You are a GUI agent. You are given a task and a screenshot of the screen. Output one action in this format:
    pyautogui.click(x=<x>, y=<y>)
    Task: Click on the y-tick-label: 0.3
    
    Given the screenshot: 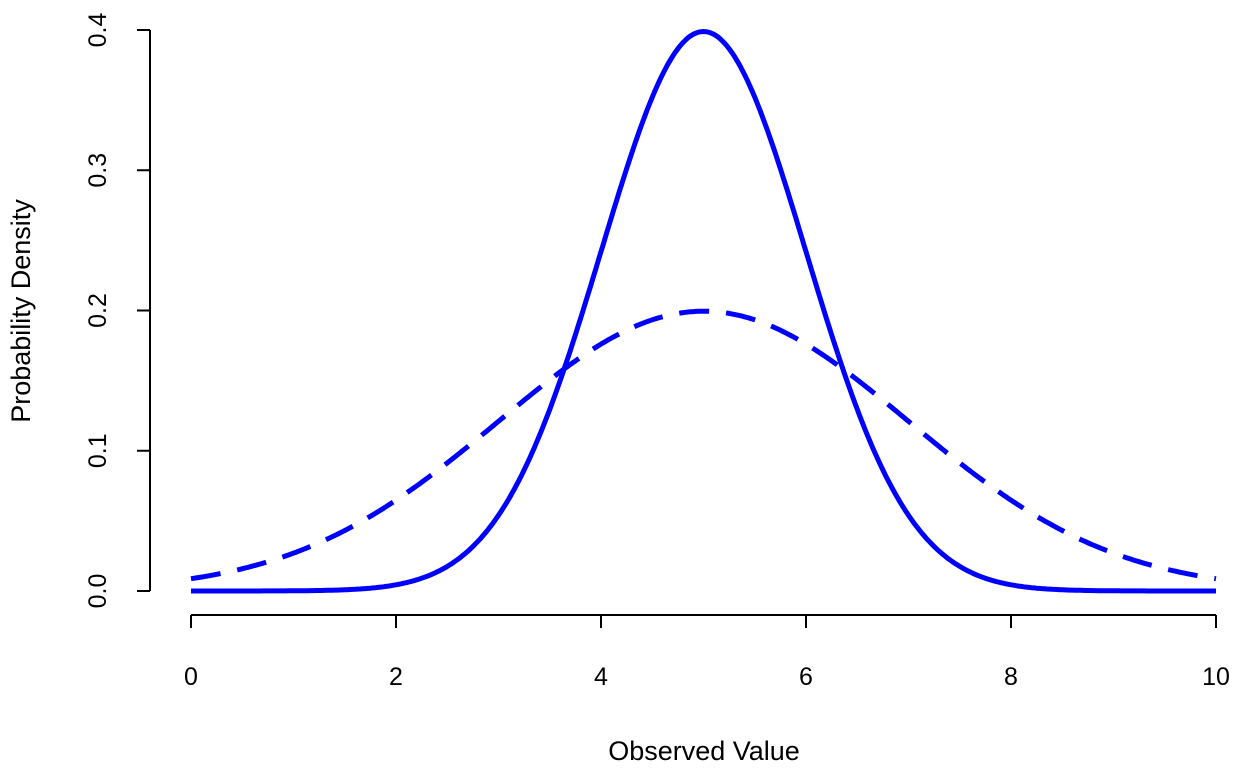 What is the action you would take?
    pyautogui.click(x=98, y=170)
    